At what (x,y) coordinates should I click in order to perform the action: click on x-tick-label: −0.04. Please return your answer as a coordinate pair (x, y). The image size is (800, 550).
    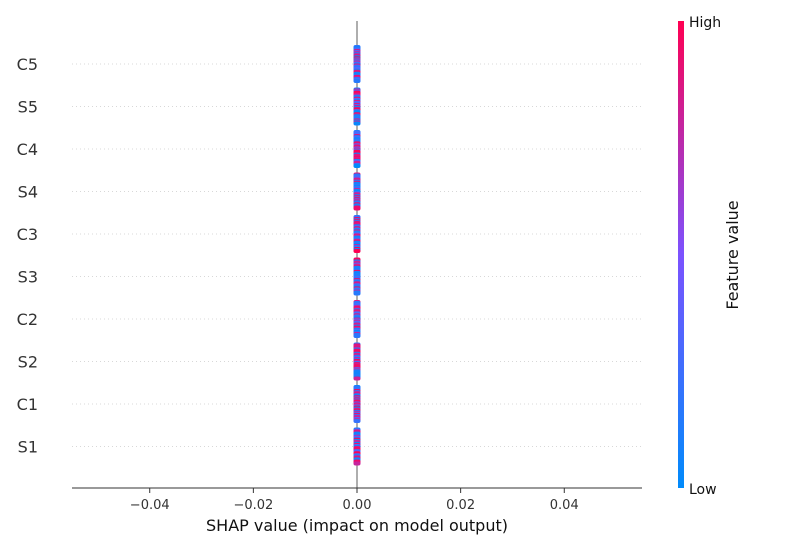
    Looking at the image, I should click on (150, 505).